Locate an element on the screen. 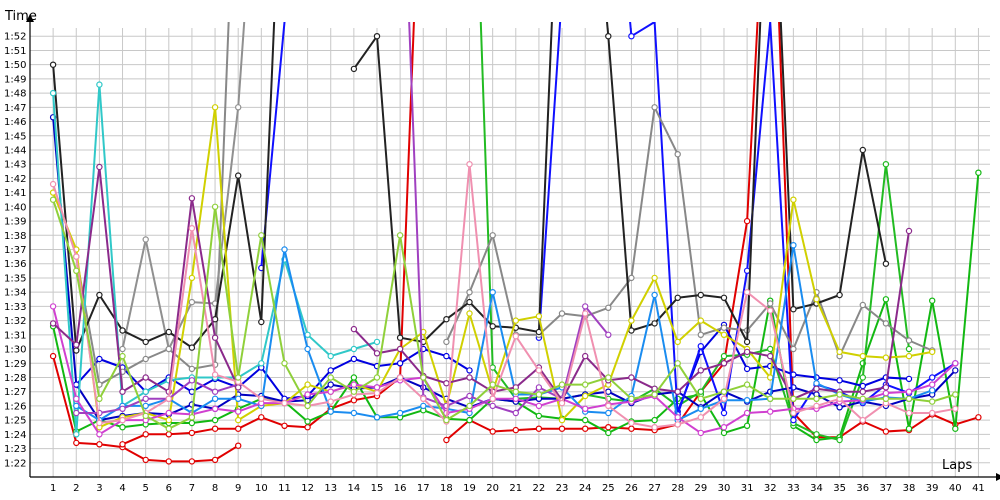 This screenshot has width=1000, height=500. y-tick-label: 1:27 is located at coordinates (15, 392).